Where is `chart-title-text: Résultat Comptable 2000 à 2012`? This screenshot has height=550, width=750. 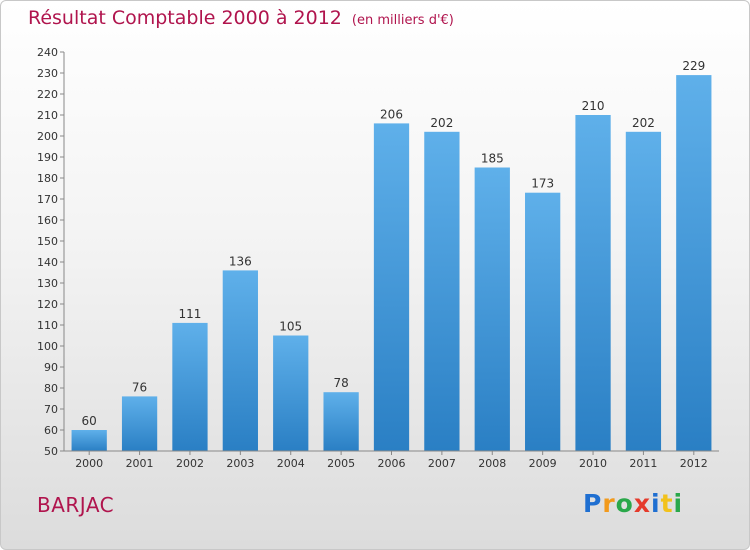 chart-title-text: Résultat Comptable 2000 à 2012 is located at coordinates (185, 18).